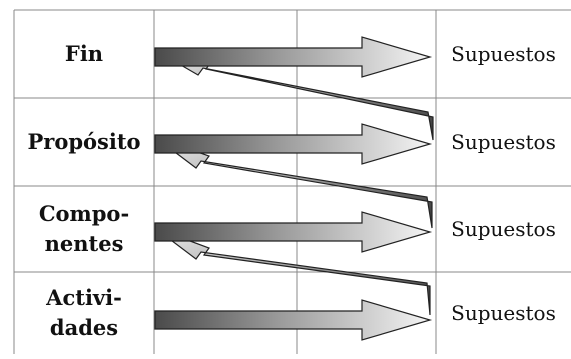 This screenshot has width=571, height=359. What do you see at coordinates (84, 327) in the screenshot?
I see `row-label-actividades-line-2: dades` at bounding box center [84, 327].